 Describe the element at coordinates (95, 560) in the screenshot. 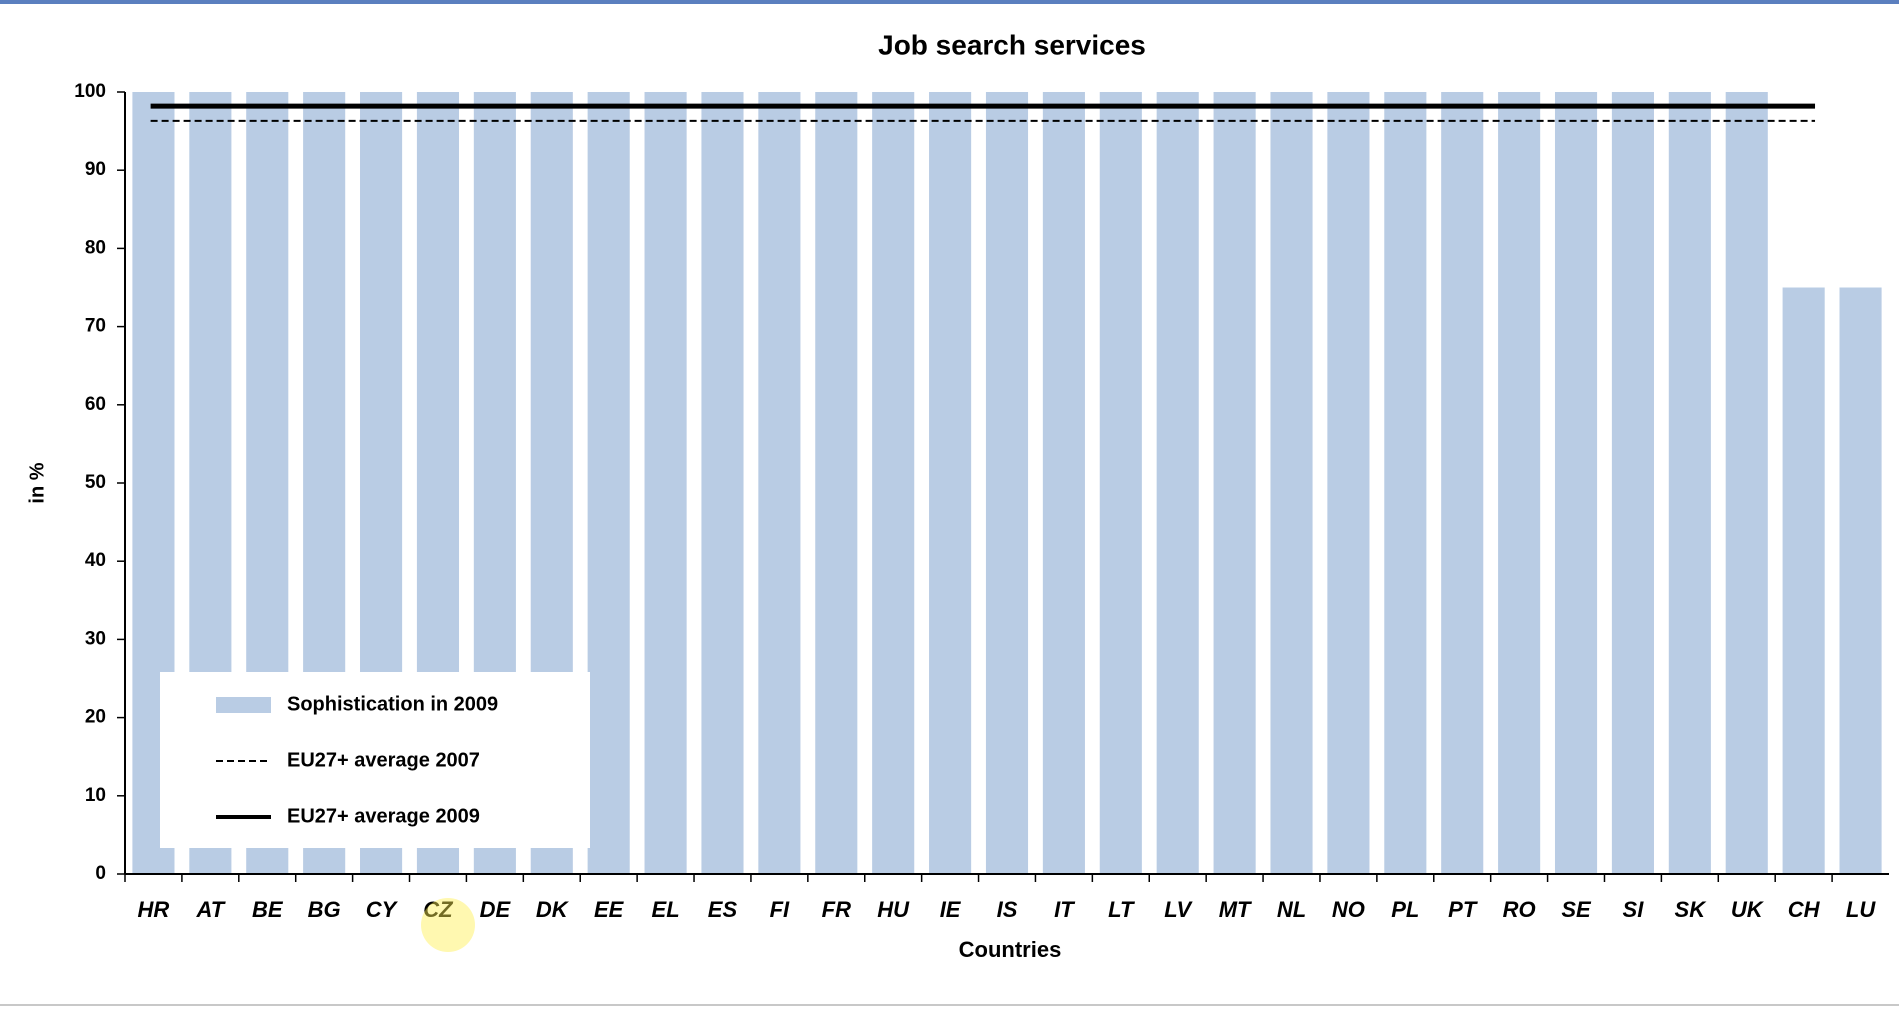

I see `y-tick-label: 40` at that location.